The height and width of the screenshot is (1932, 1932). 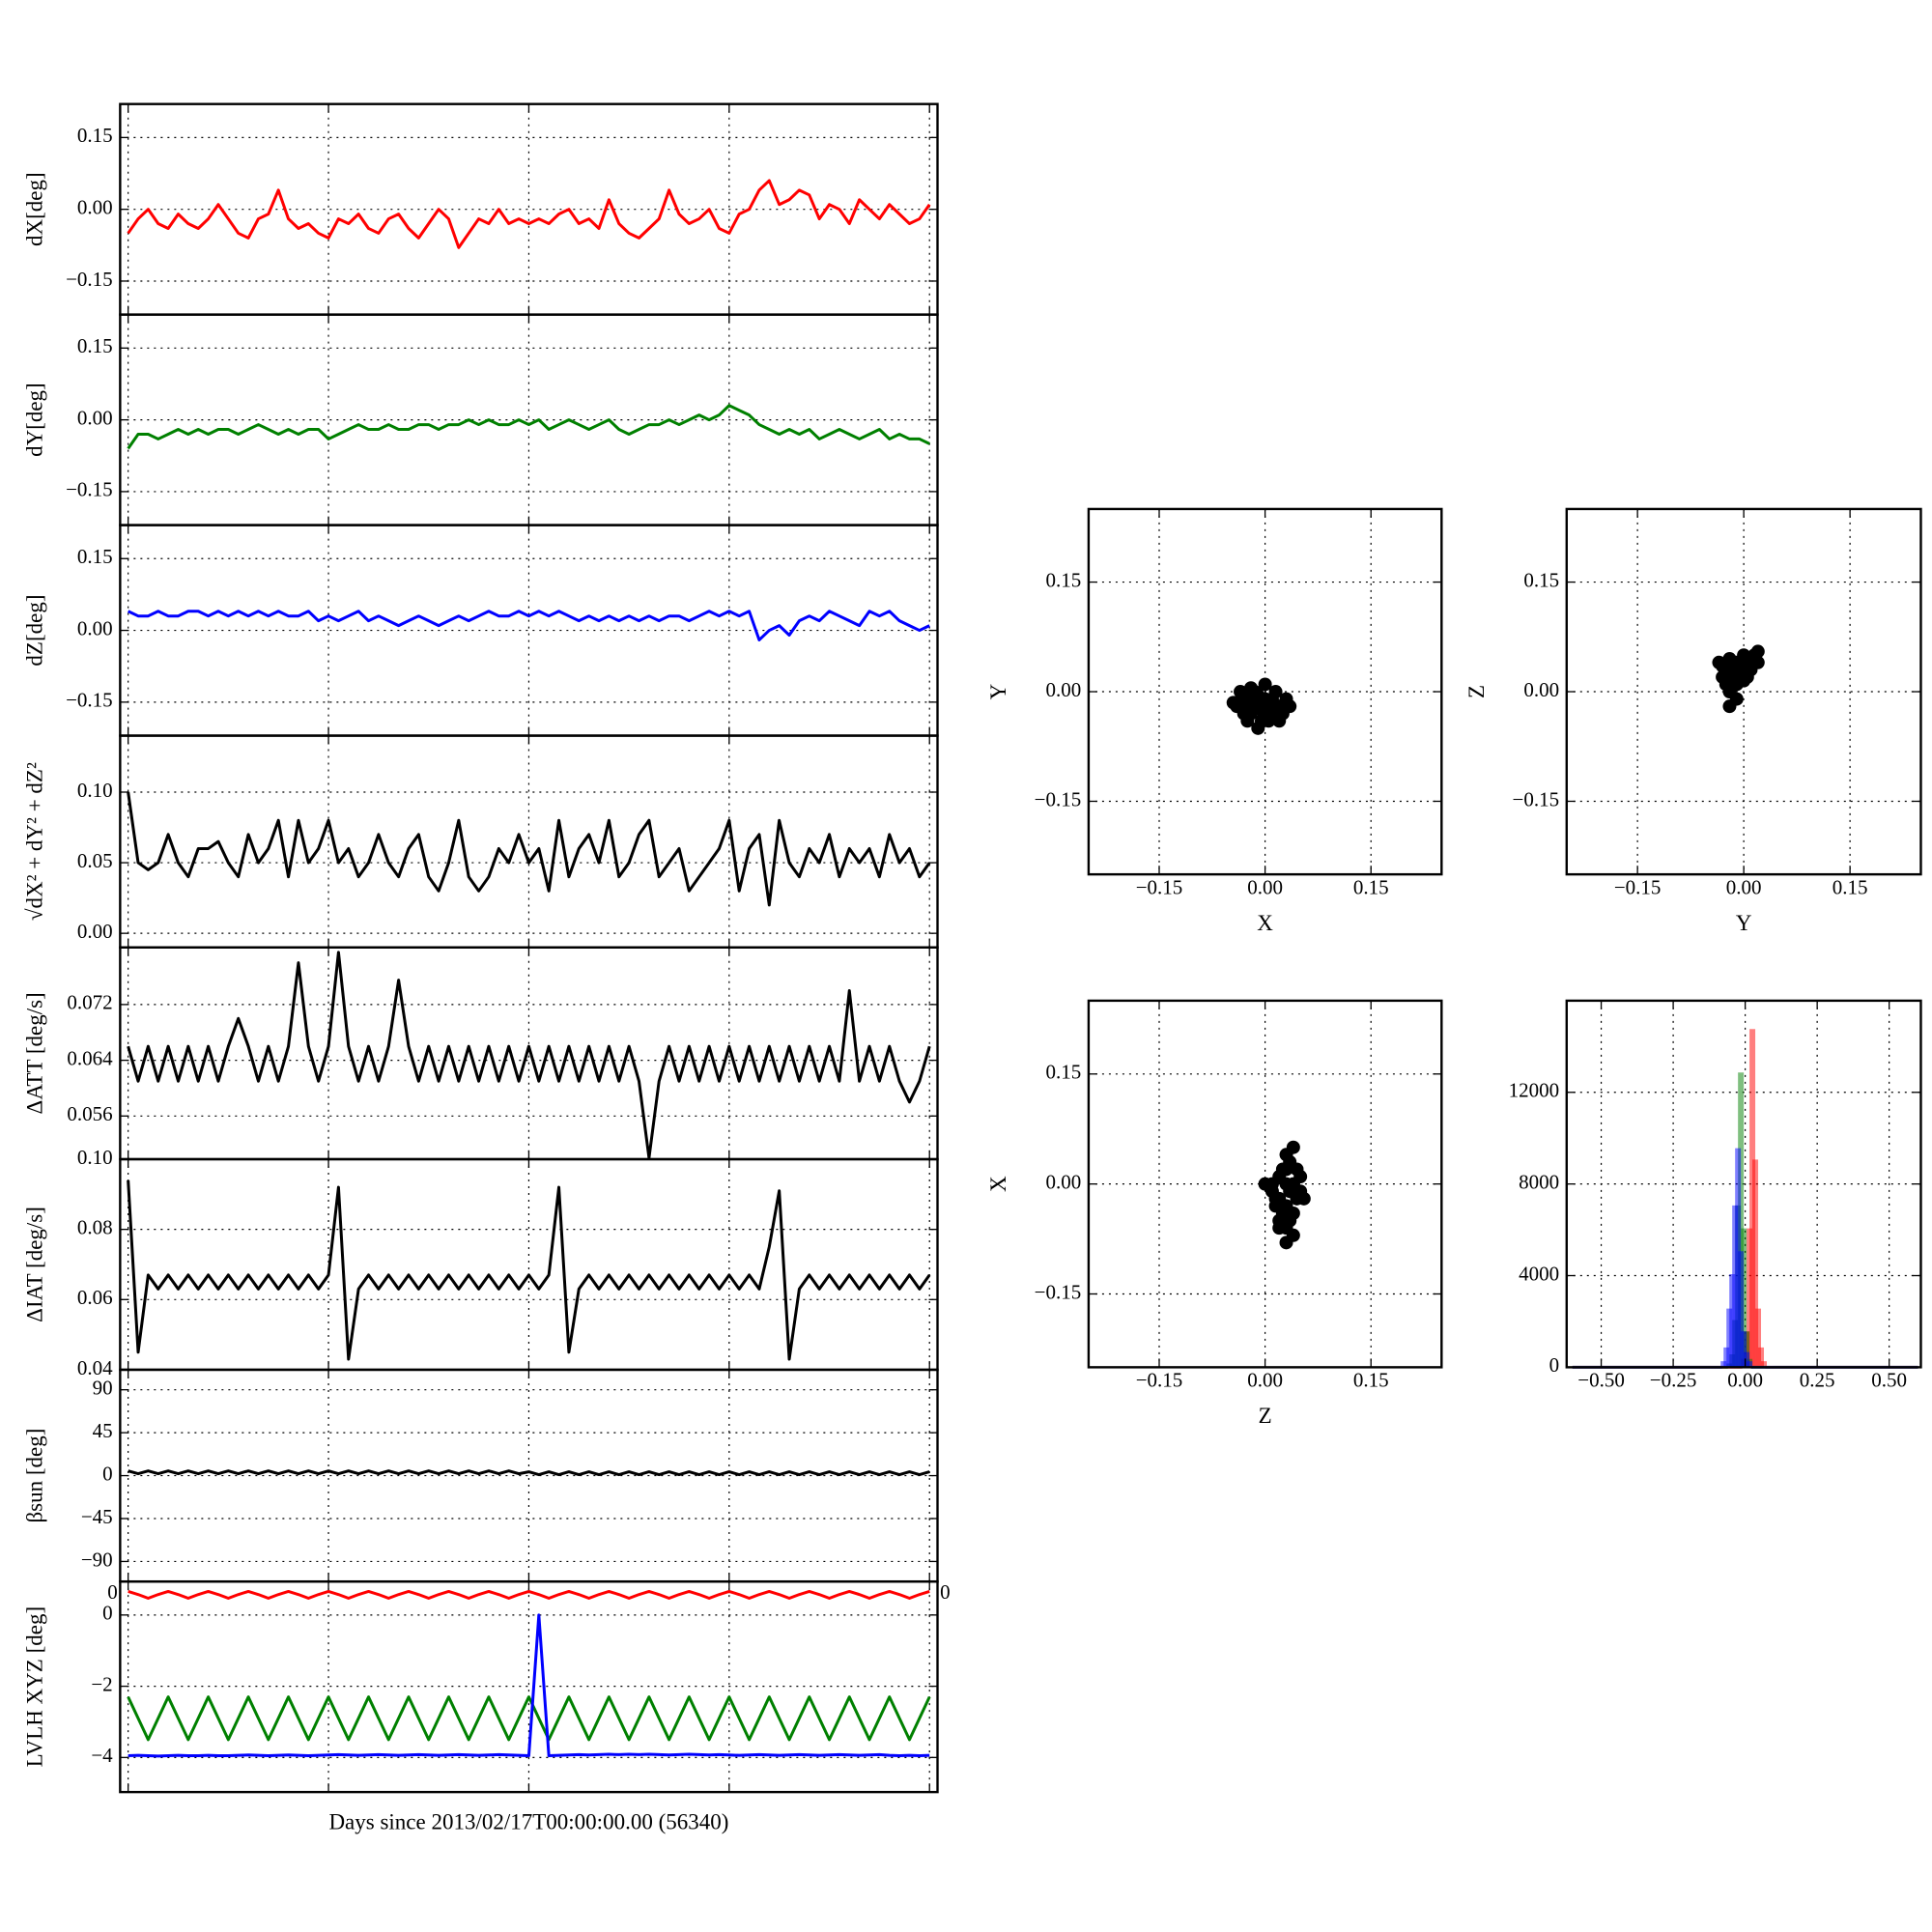 I want to click on y-tick-label: 0.064, so click(x=90, y=1057).